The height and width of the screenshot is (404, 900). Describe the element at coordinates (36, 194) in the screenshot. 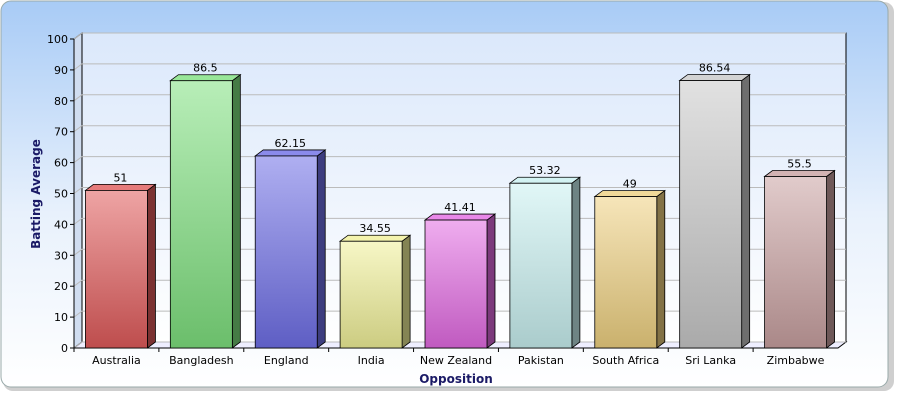

I see `y-axis-title: Batting Average` at that location.